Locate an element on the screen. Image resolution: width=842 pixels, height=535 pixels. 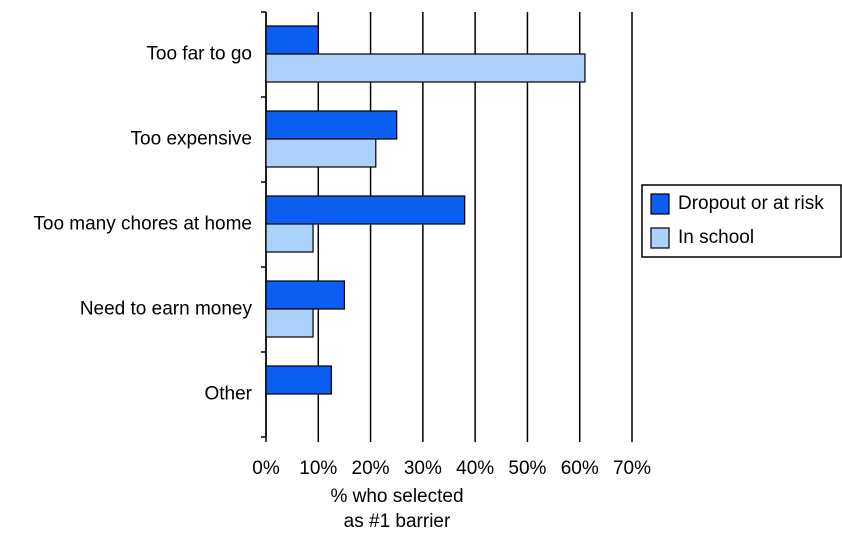
x-tick-label: 10% is located at coordinates (318, 468).